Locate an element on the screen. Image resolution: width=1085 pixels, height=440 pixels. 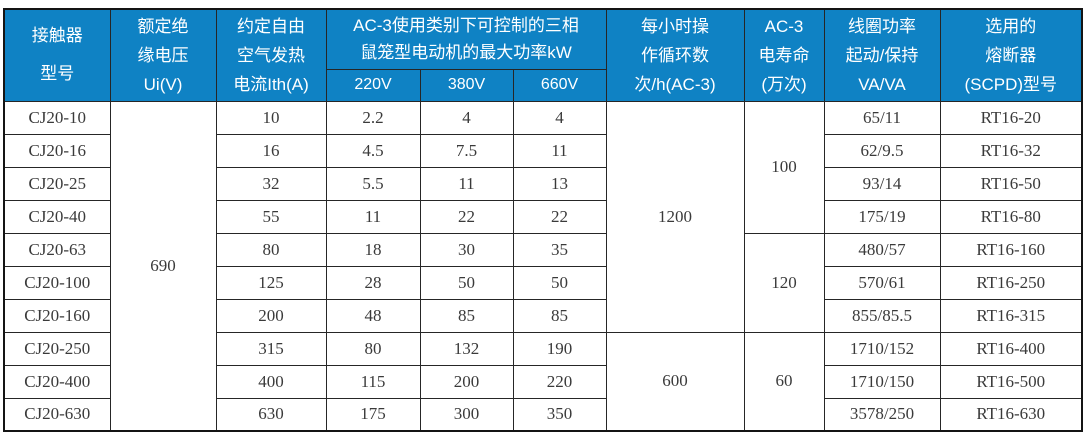
cell-fuse: RT16-160 is located at coordinates (1011, 249).